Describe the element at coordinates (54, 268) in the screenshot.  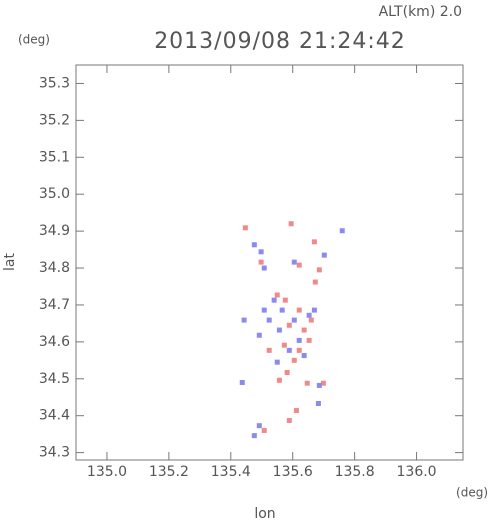
I see `y-tick-label: 34.8` at that location.